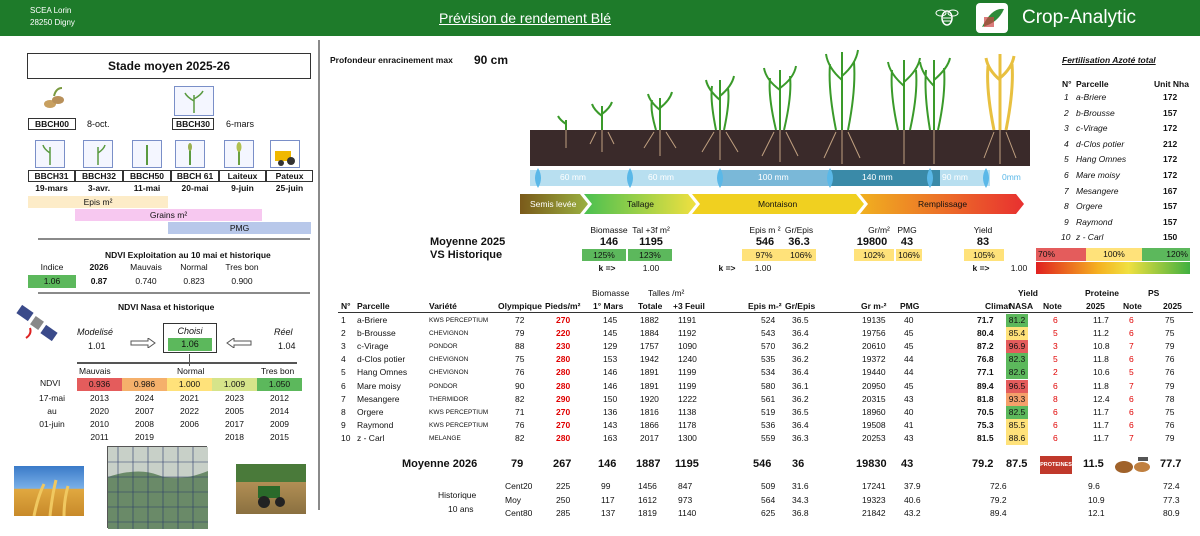 This screenshot has width=1200, height=536. I want to click on table-cell: Orgere, so click(370, 411).